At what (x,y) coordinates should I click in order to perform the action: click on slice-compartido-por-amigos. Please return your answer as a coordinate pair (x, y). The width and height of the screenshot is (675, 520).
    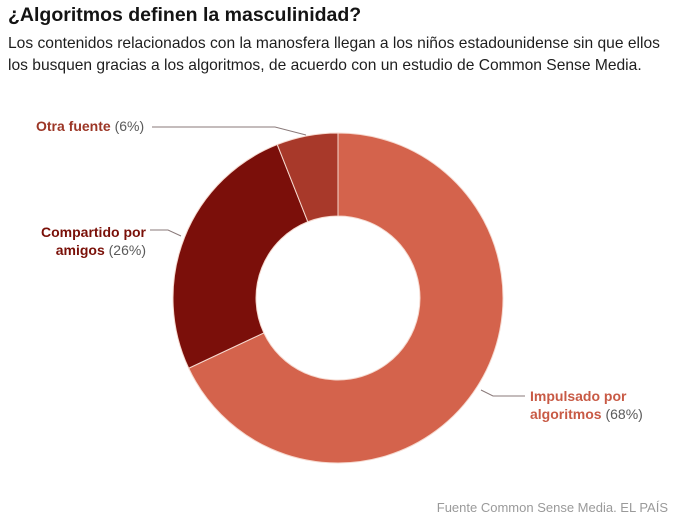
    Looking at the image, I should click on (240, 256).